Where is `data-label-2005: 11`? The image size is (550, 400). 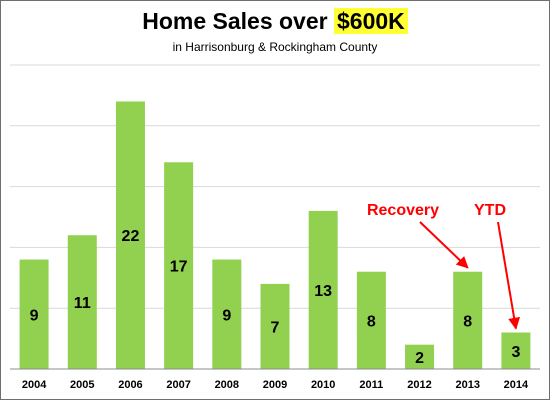
data-label-2005: 11 is located at coordinates (82, 303).